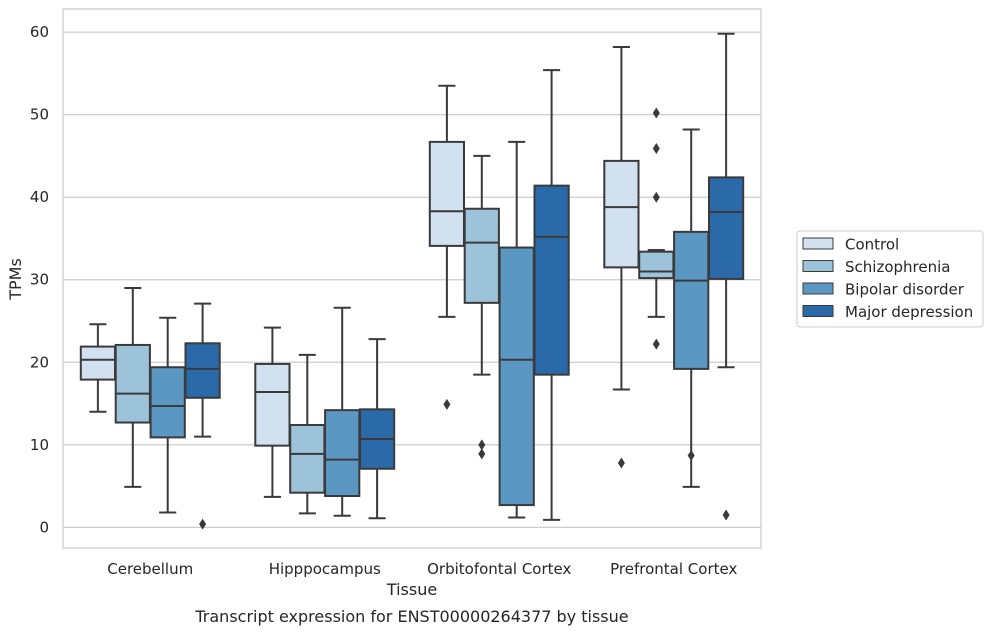 This screenshot has width=993, height=634. Describe the element at coordinates (39, 445) in the screenshot. I see `y-tick-label: 10` at that location.